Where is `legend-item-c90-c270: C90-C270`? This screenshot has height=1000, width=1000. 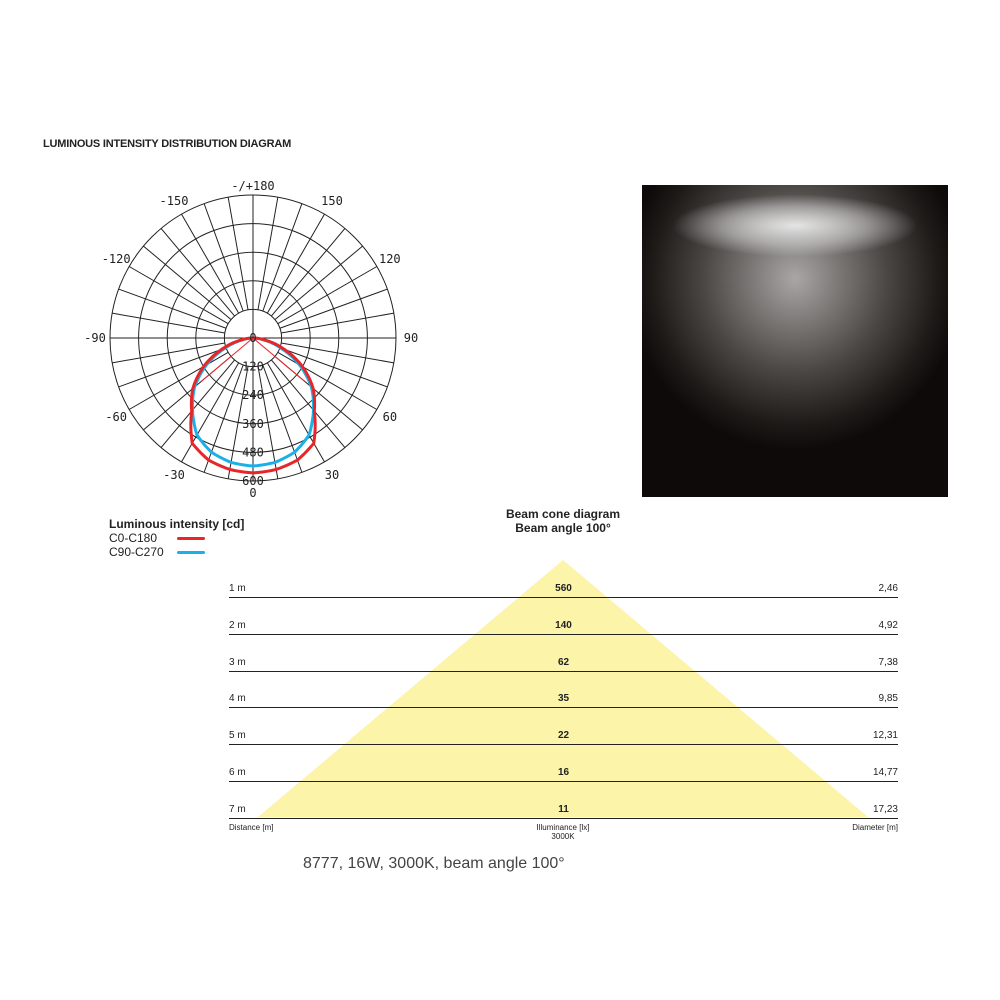 legend-item-c90-c270: C90-C270 is located at coordinates (176, 552).